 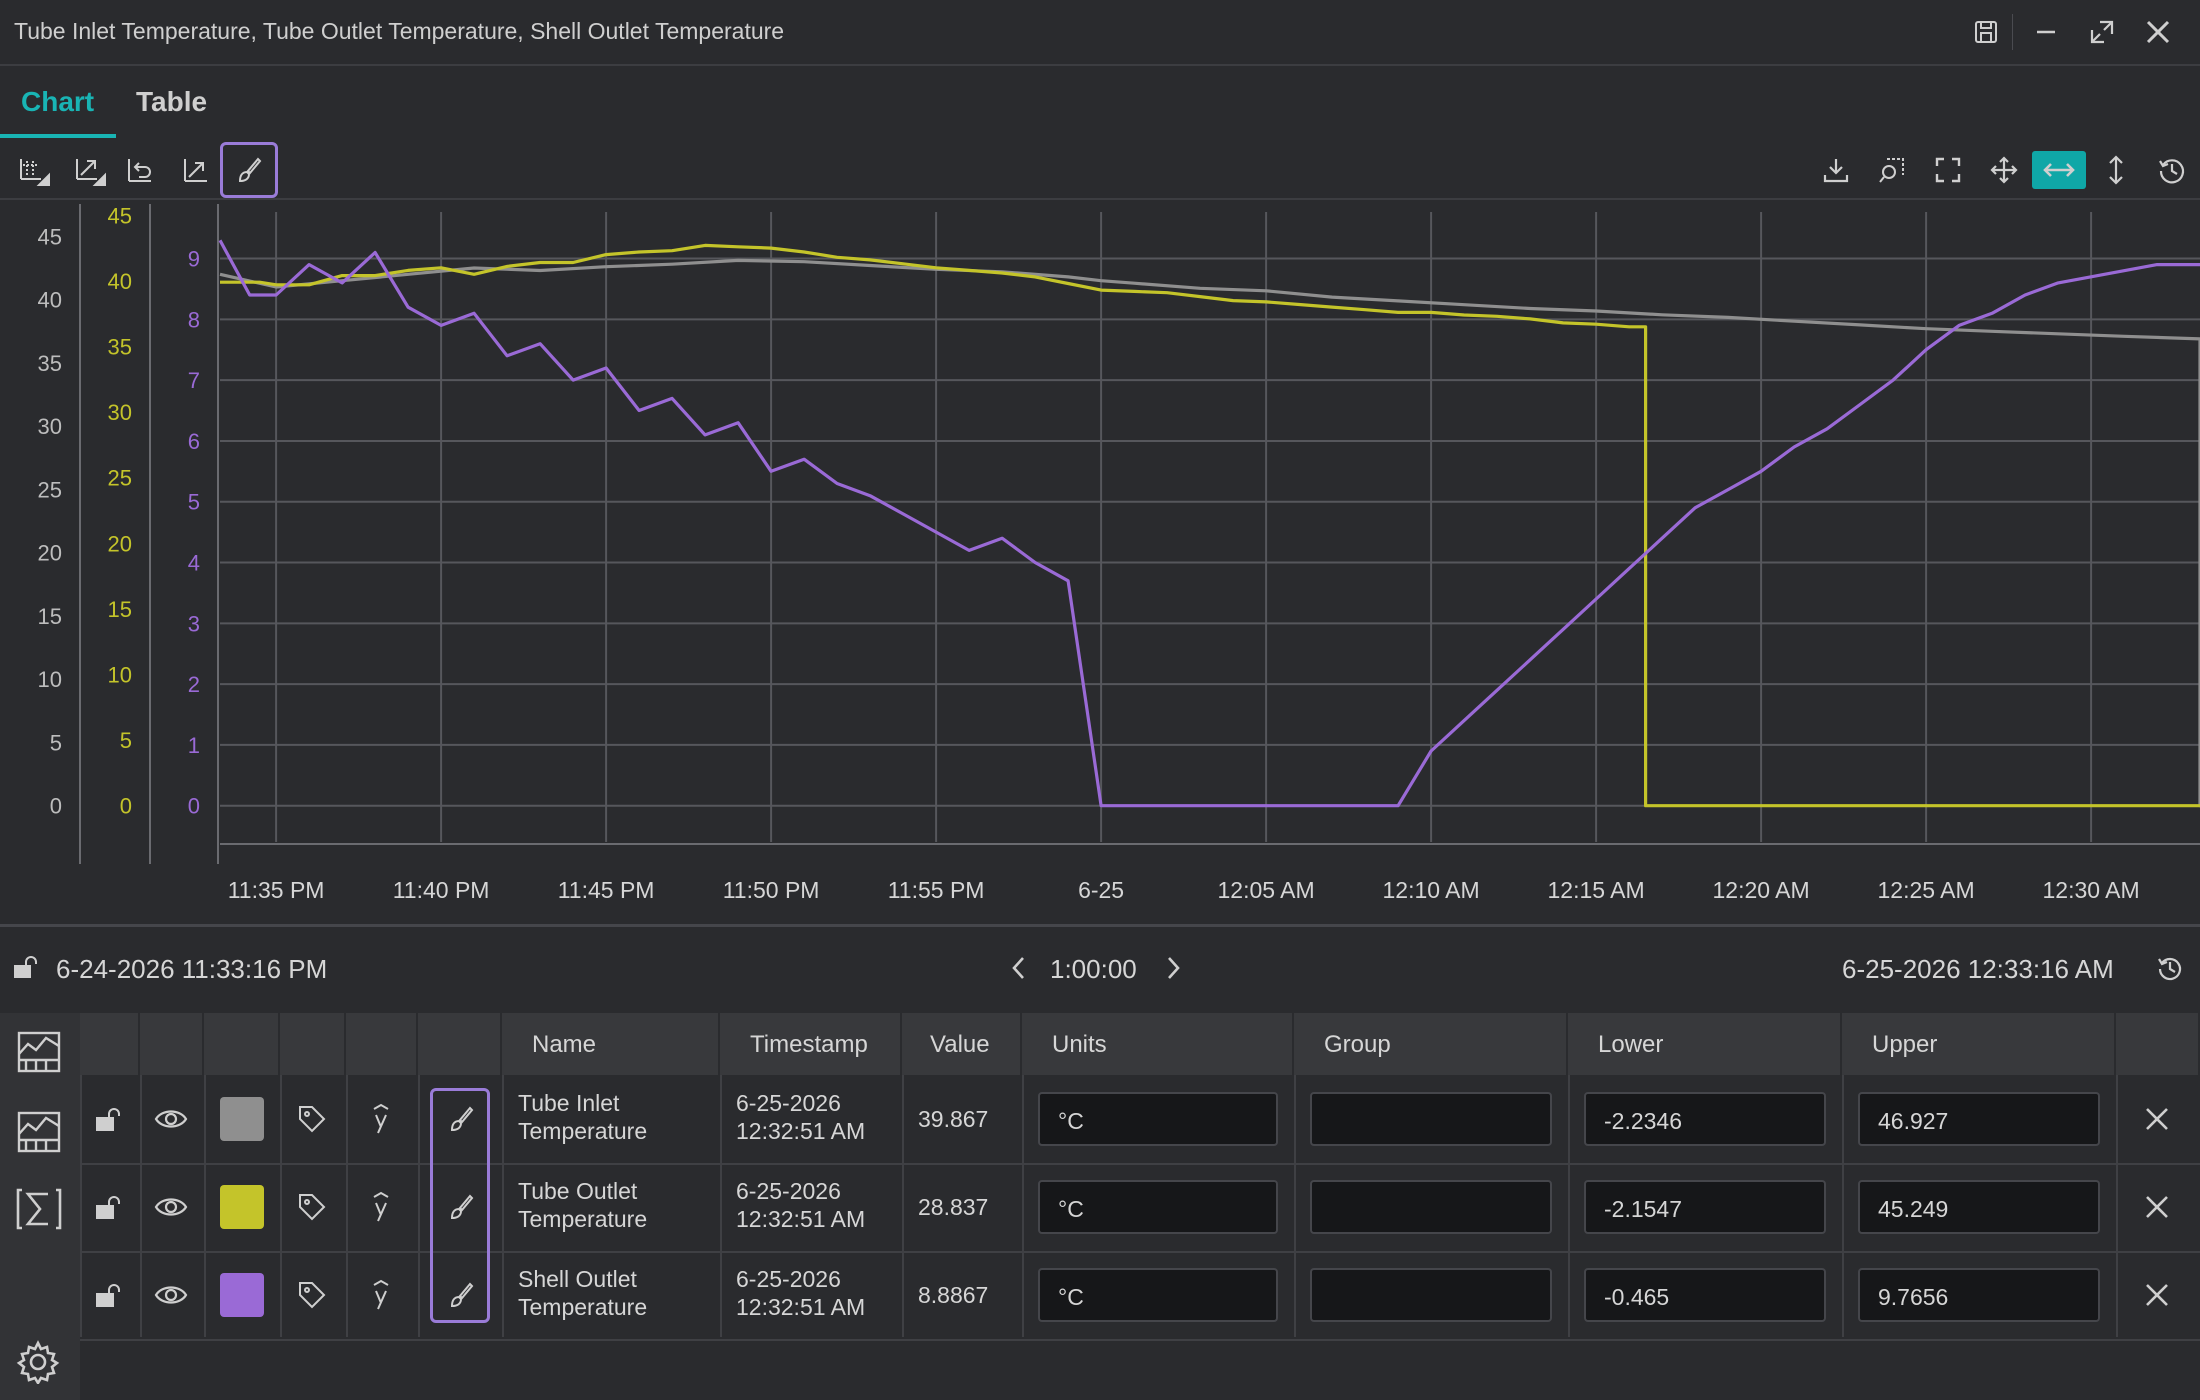 What do you see at coordinates (120, 215) in the screenshot?
I see `y-tick-label: 45` at bounding box center [120, 215].